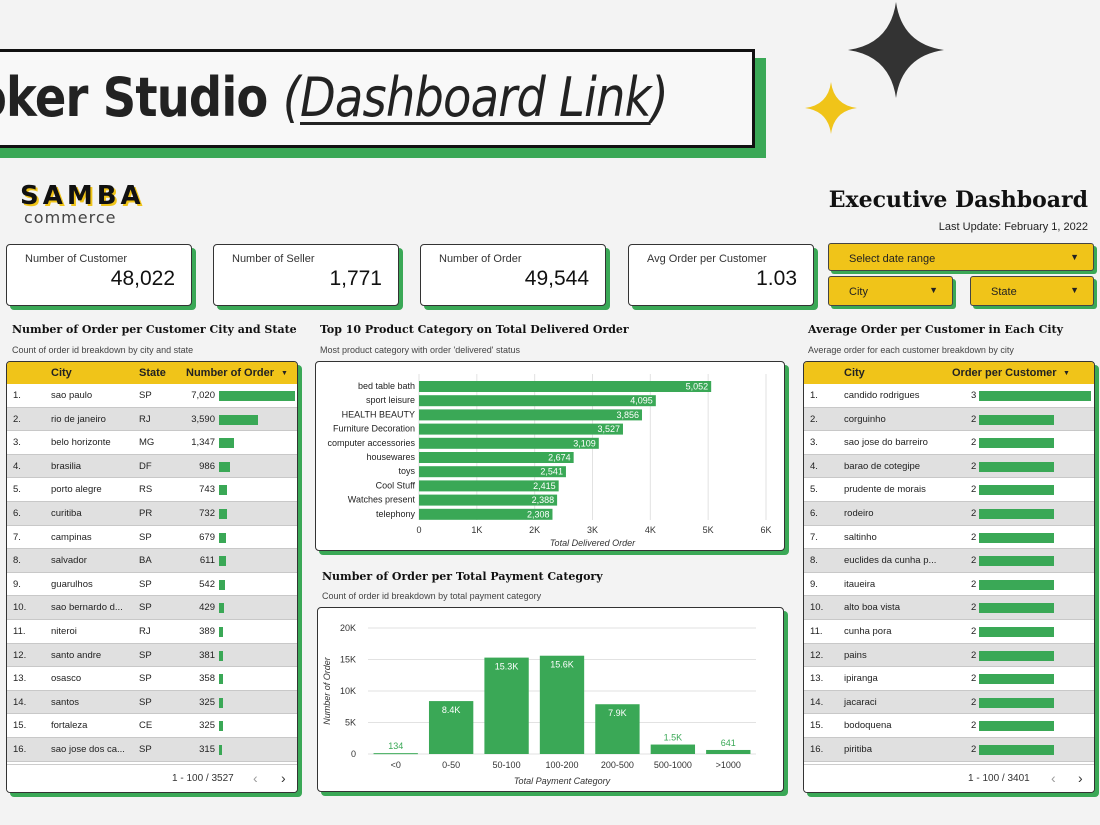 Image resolution: width=1100 pixels, height=825 pixels. Describe the element at coordinates (538, 514) in the screenshot. I see `bar-value-label: 2,308` at that location.